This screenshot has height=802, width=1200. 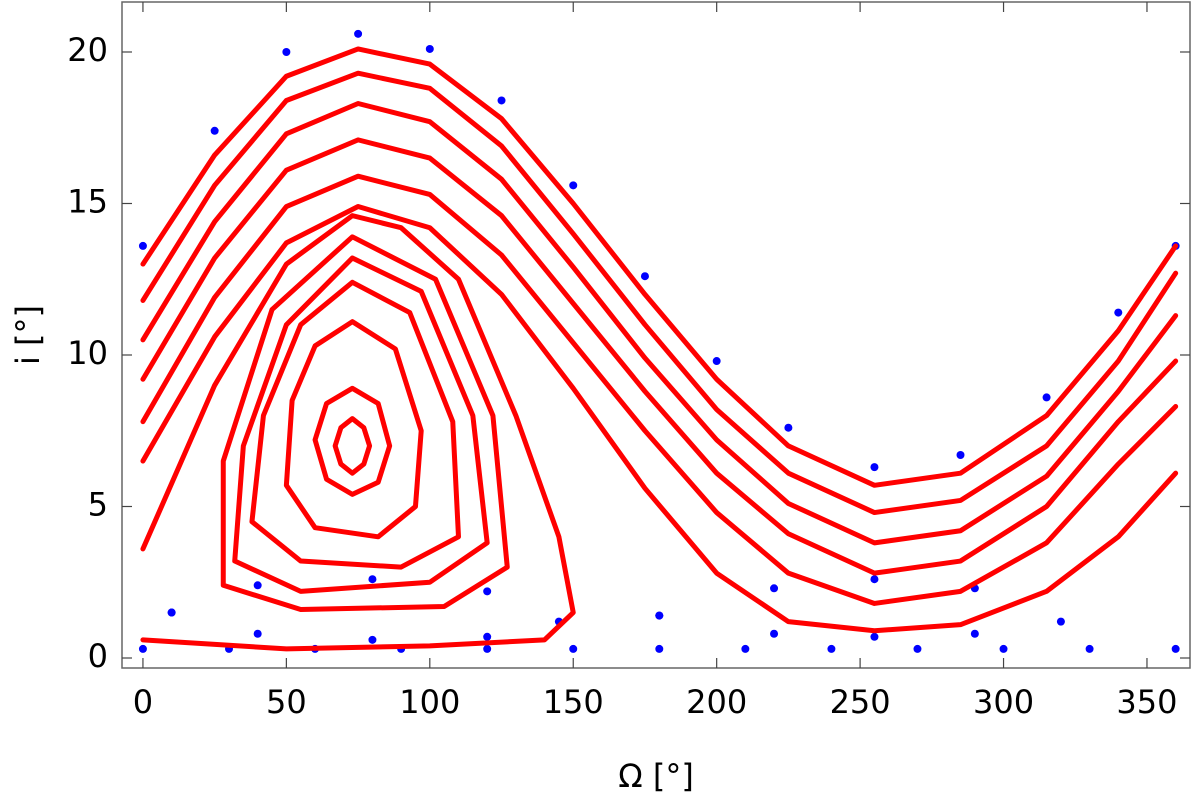 What do you see at coordinates (143, 702) in the screenshot?
I see `x-tick-label: 0` at bounding box center [143, 702].